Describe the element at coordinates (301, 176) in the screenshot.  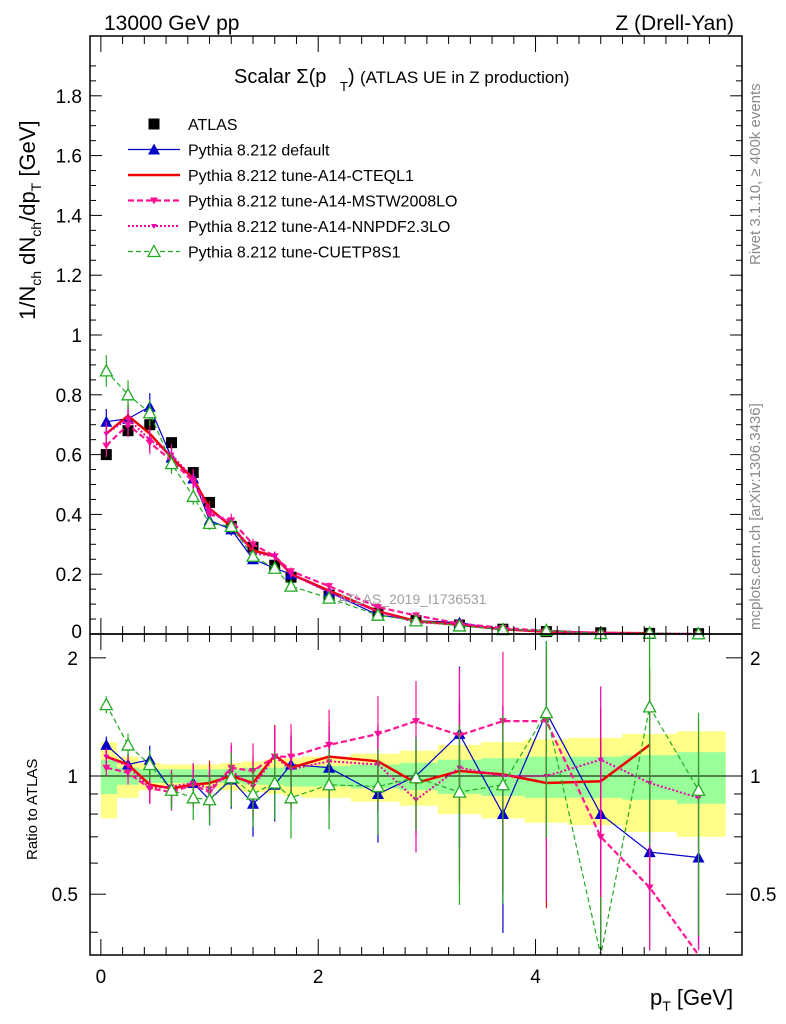
I see `legend-label: Pythia 8.212 tune-A14-CTEQL1` at that location.